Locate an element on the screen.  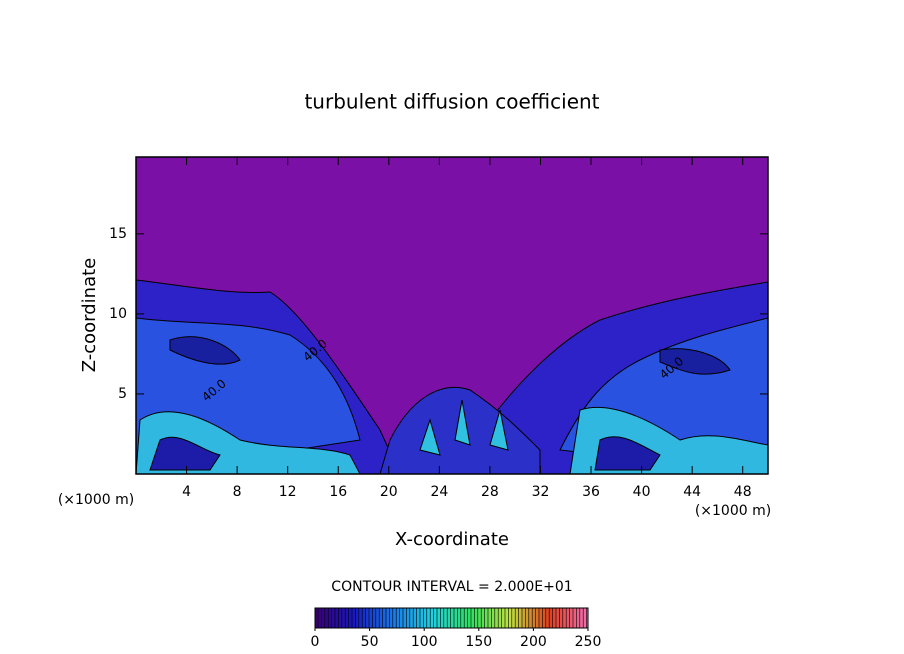
x-tick-label: 4 is located at coordinates (186, 492).